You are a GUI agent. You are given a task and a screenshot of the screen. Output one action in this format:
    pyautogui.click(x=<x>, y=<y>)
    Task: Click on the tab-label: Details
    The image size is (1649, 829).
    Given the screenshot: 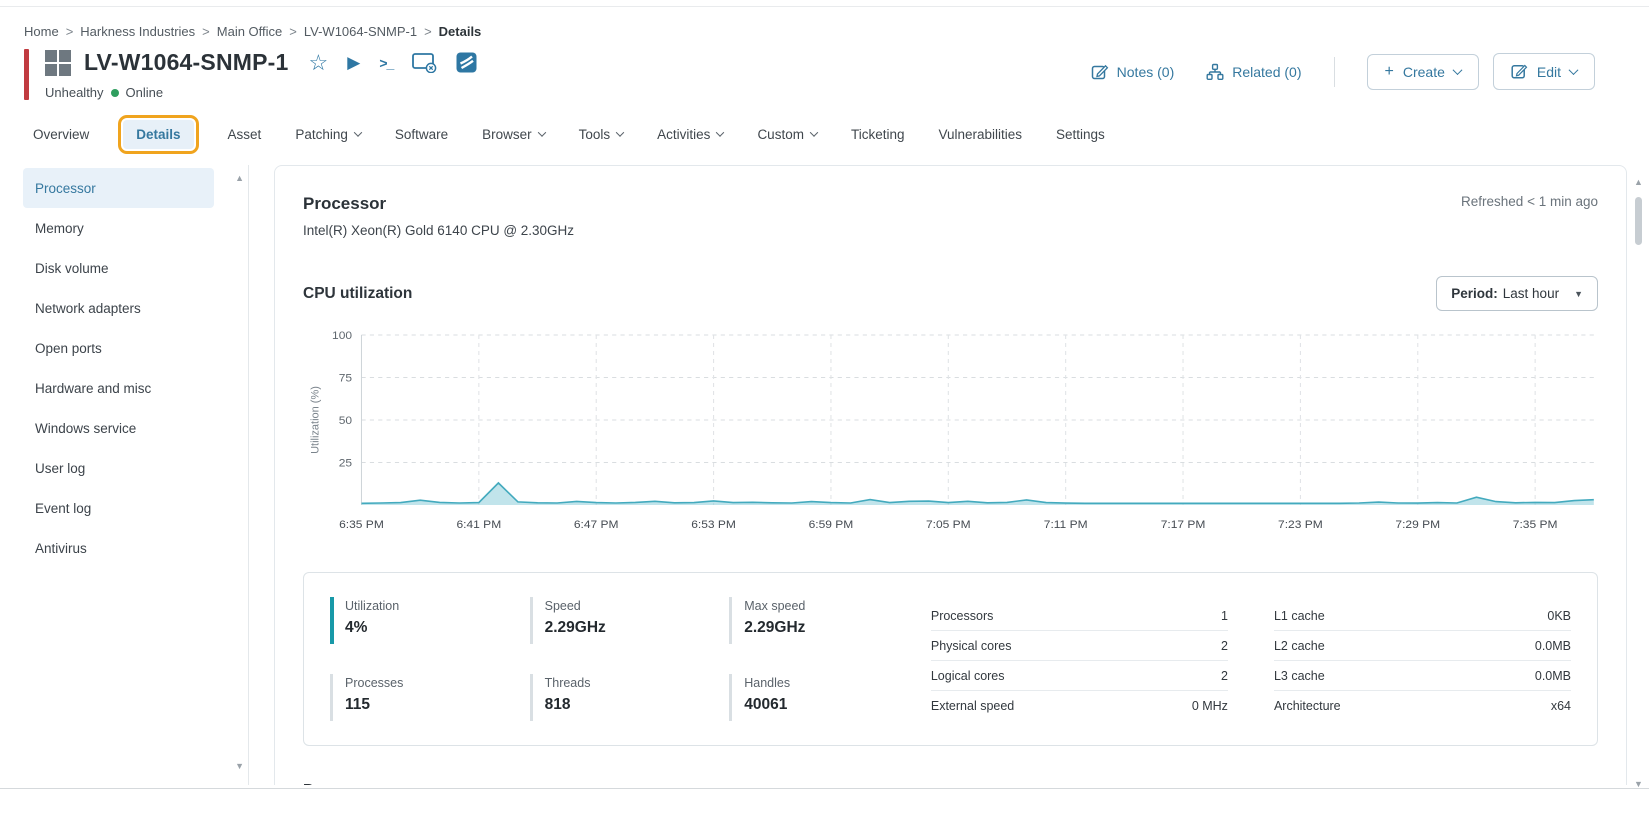 What is the action you would take?
    pyautogui.click(x=158, y=134)
    